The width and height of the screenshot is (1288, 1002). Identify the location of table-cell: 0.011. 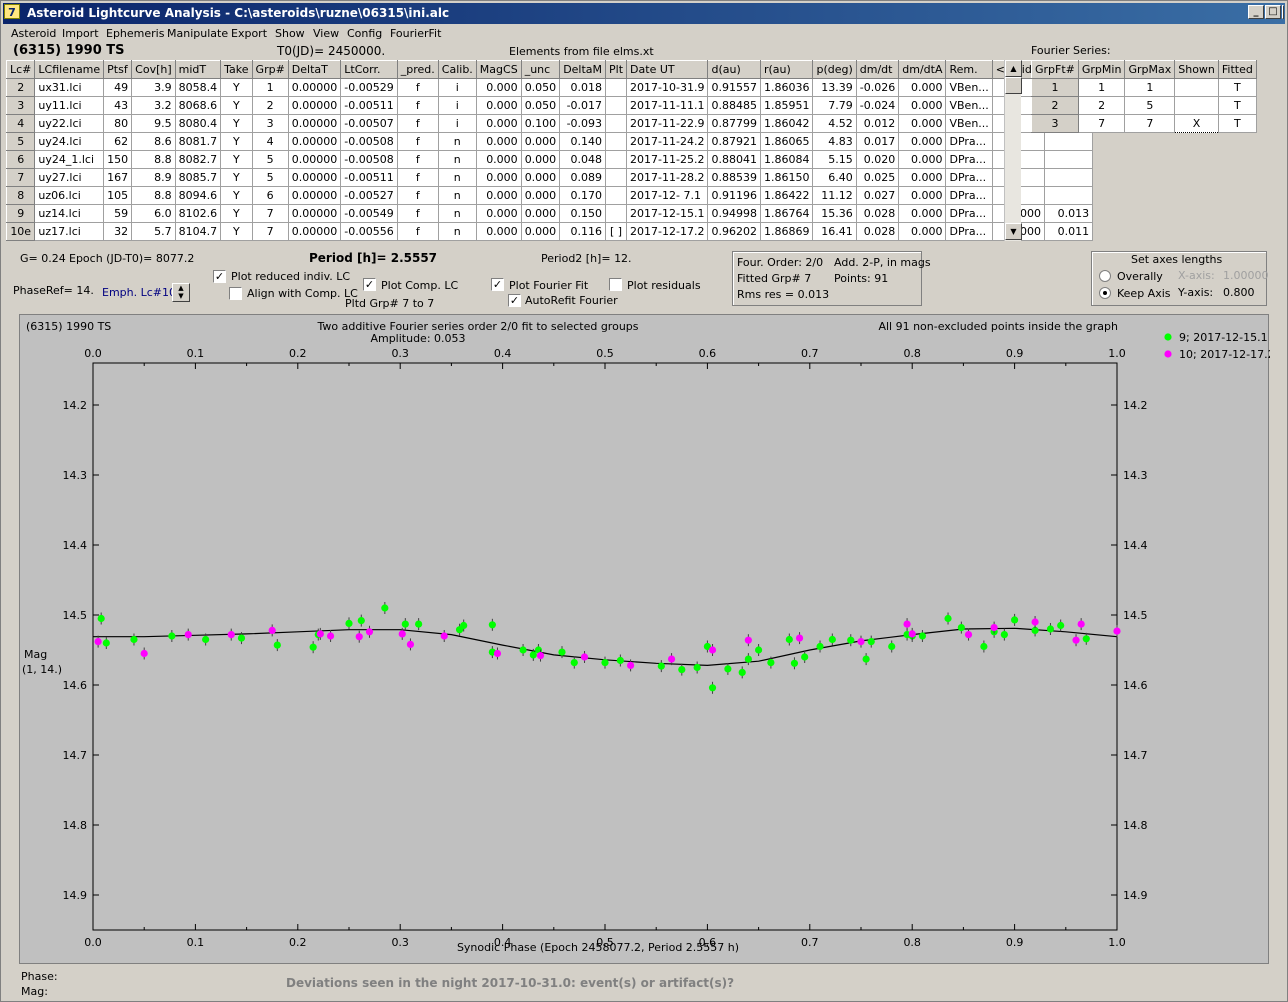
(1069, 231).